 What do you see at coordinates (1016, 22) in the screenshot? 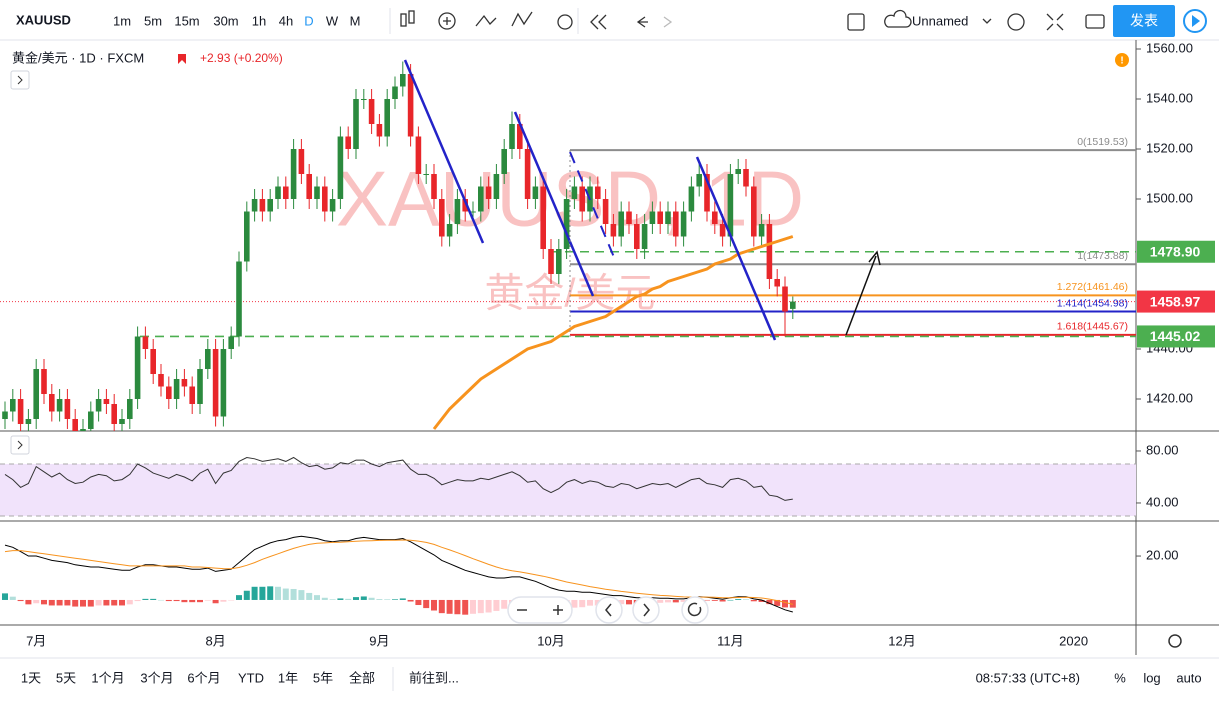
I see `settings-icon` at bounding box center [1016, 22].